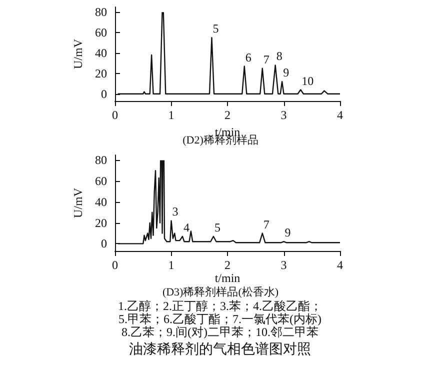  I want to click on text: (D3)稀释剂样品(松香水), so click(220, 292).